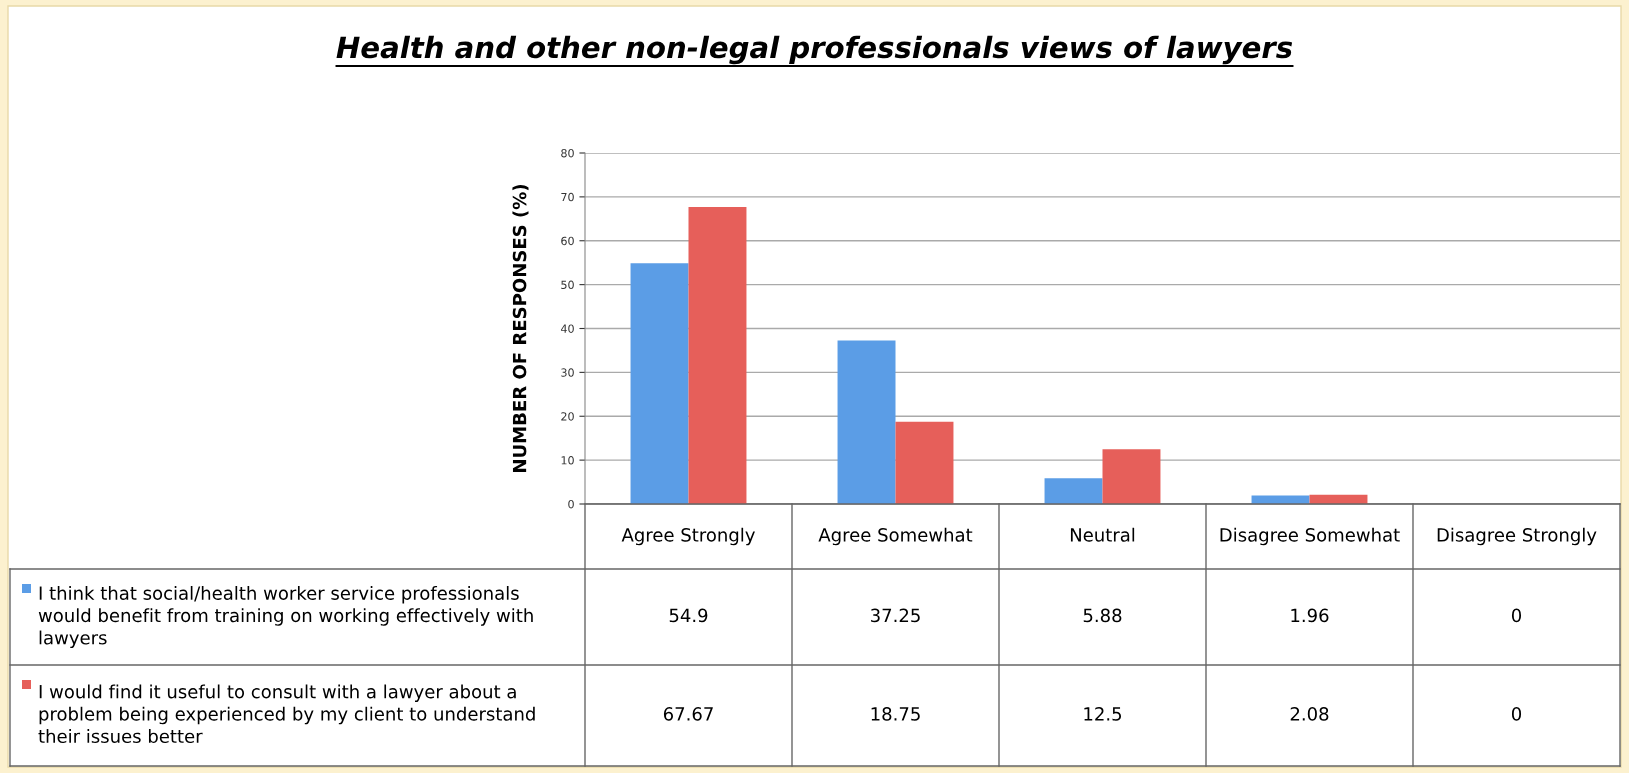 Image resolution: width=1629 pixels, height=773 pixels. What do you see at coordinates (1103, 714) in the screenshot?
I see `data-label: 12.5` at bounding box center [1103, 714].